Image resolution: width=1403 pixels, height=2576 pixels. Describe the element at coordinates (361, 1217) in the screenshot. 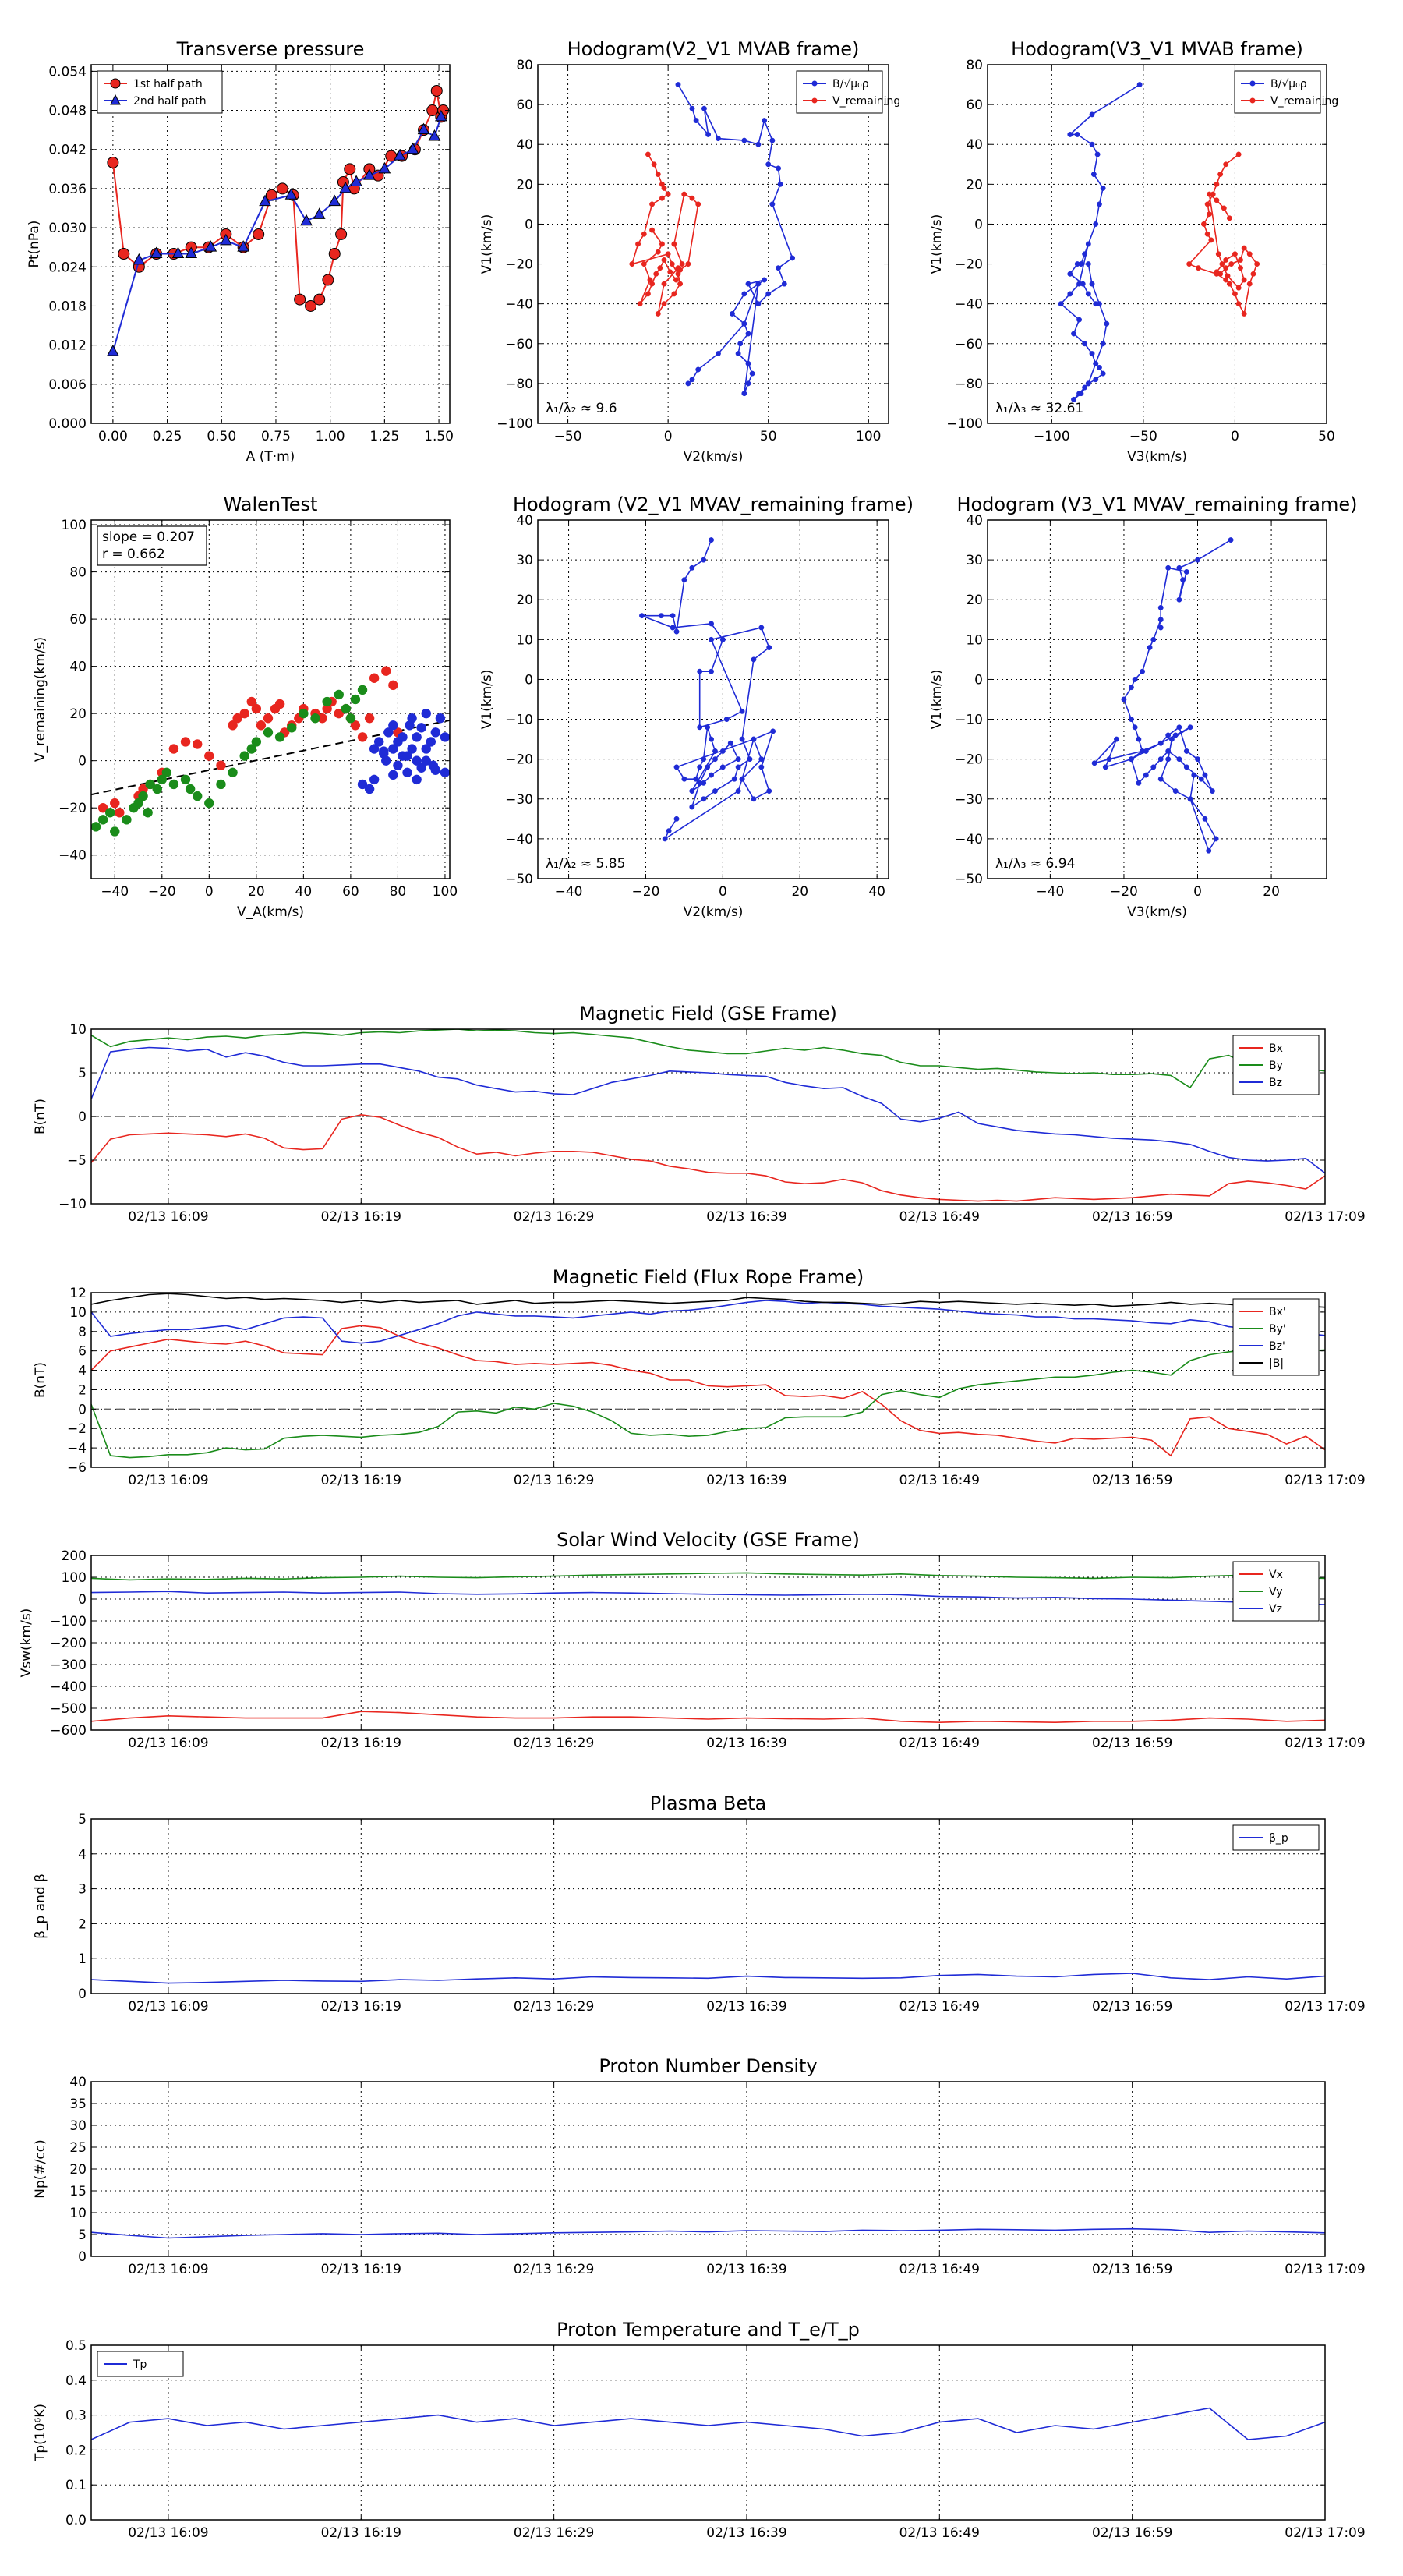

I see `x-tick-label: 02/13 16:19` at that location.